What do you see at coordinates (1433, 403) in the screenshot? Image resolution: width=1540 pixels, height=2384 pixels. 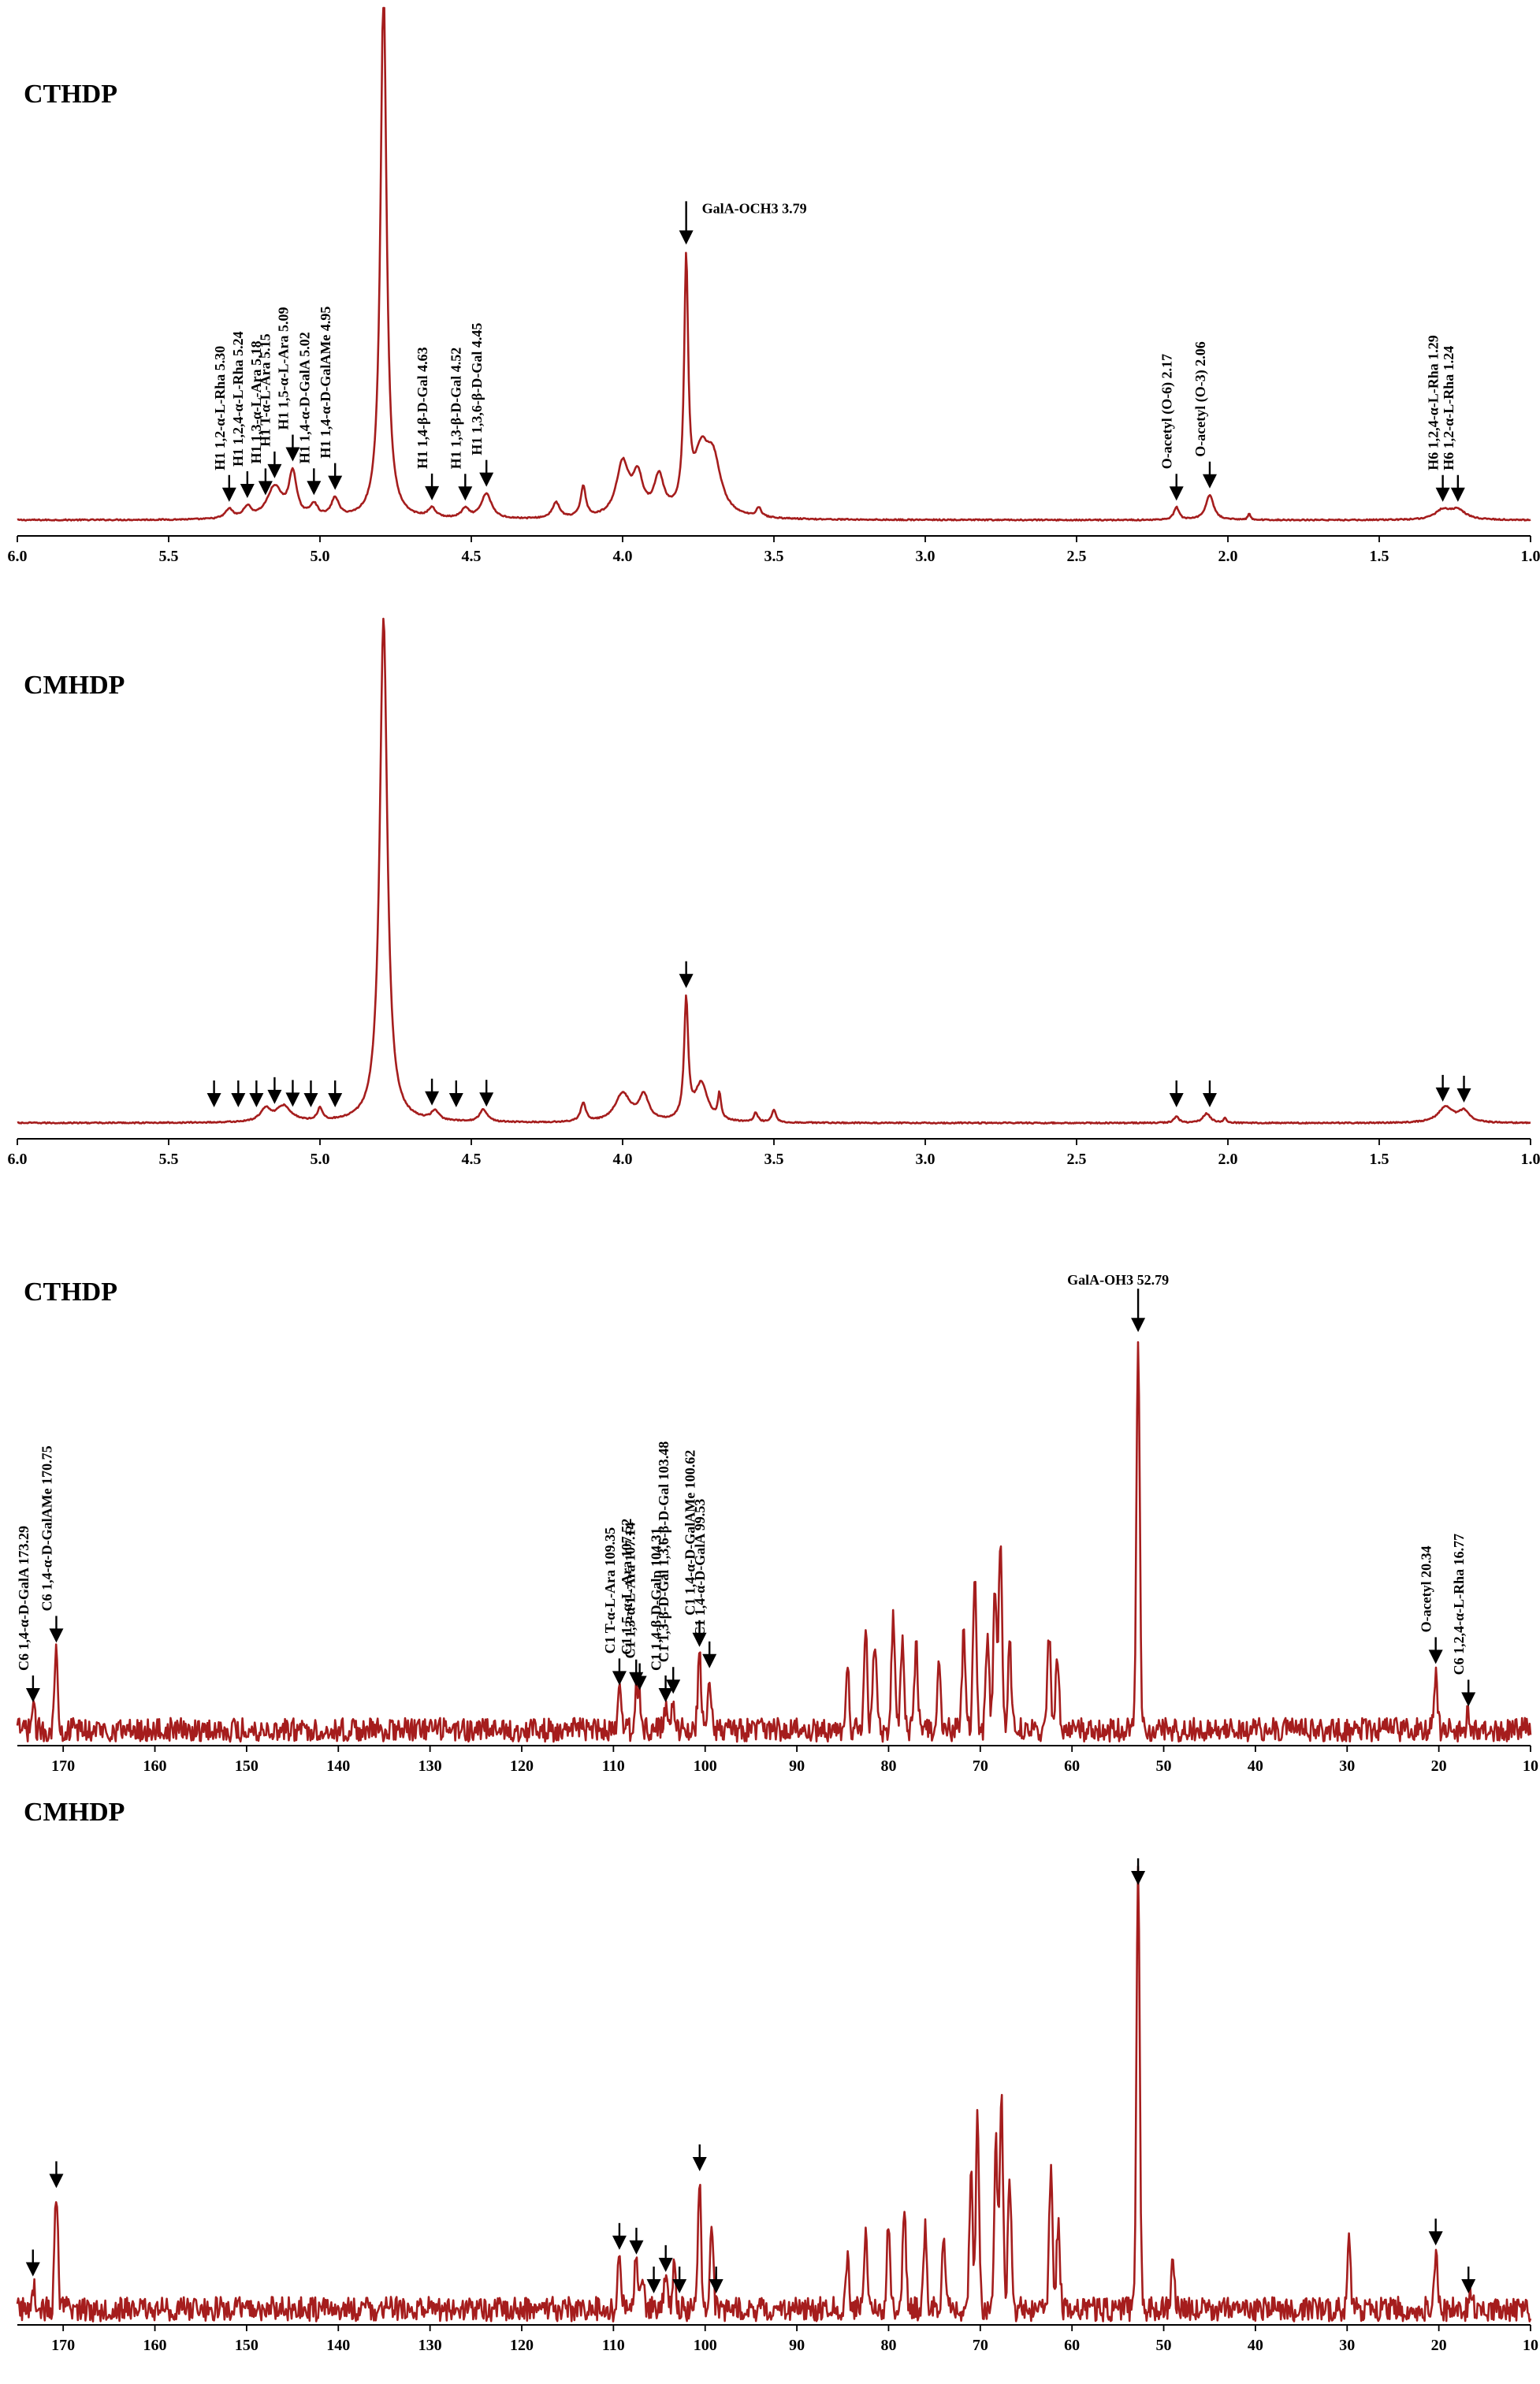 I see `peak-label: H6 1,2,4-α-L-Rha 1.29` at bounding box center [1433, 403].